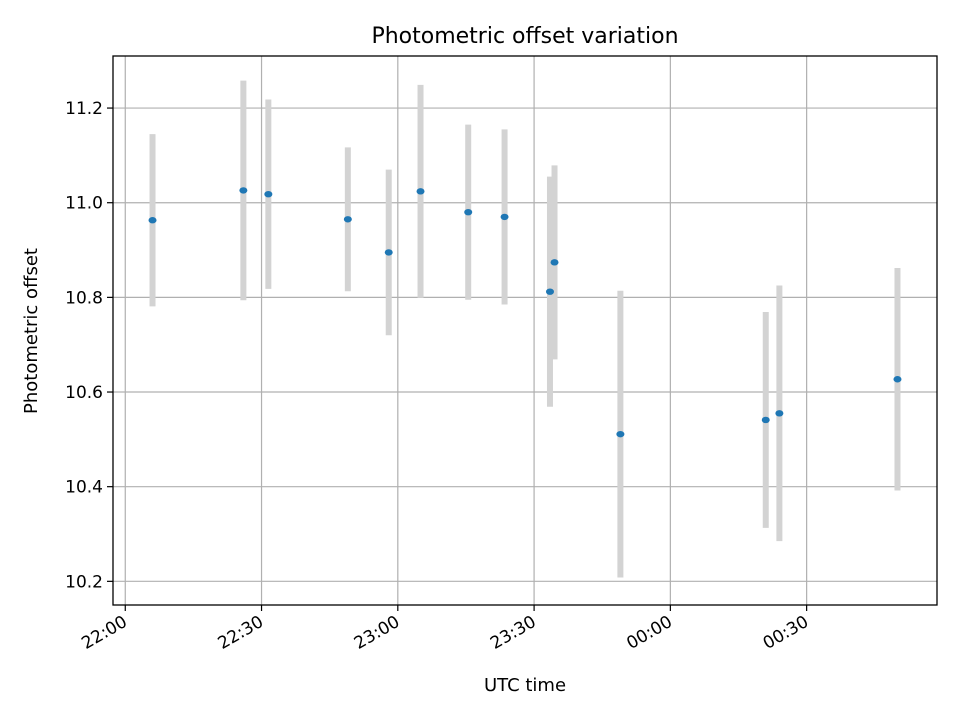 Image resolution: width=960 pixels, height=720 pixels. I want to click on y-tick-label: 11.2, so click(84, 109).